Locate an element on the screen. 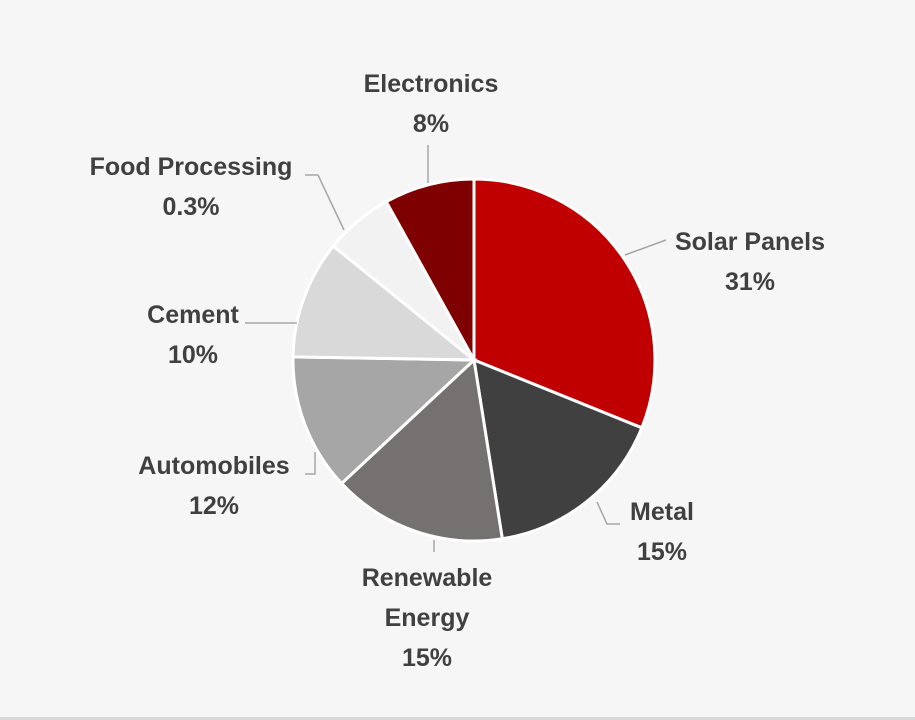 This screenshot has height=720, width=915. data-label: Metal 15% is located at coordinates (662, 532).